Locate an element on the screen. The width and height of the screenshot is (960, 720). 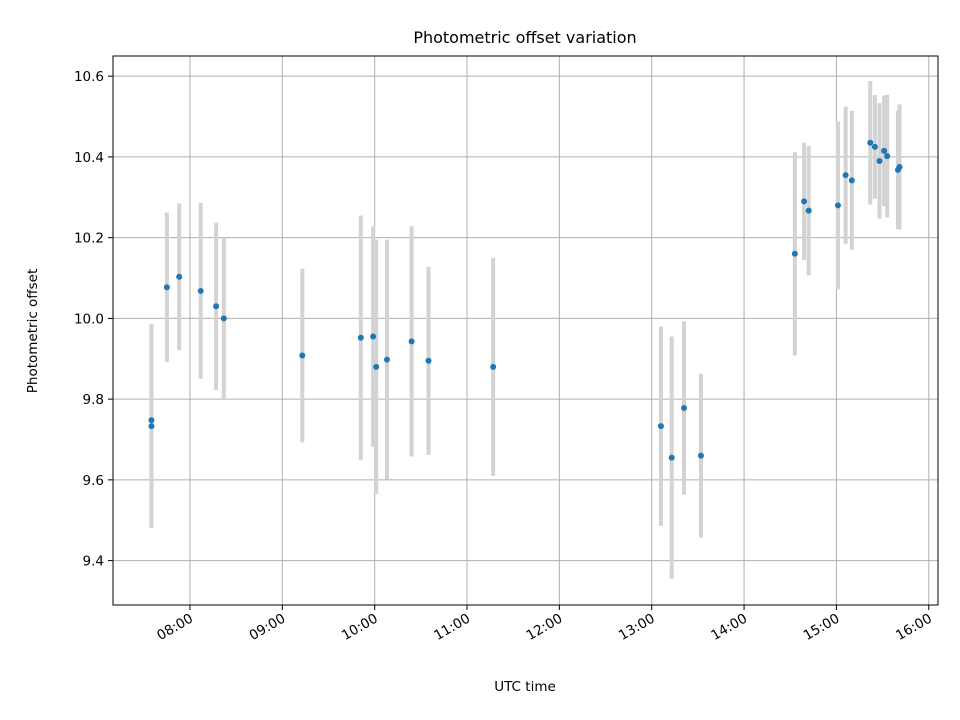
y-tick-label: 10.4 is located at coordinates (89, 158).